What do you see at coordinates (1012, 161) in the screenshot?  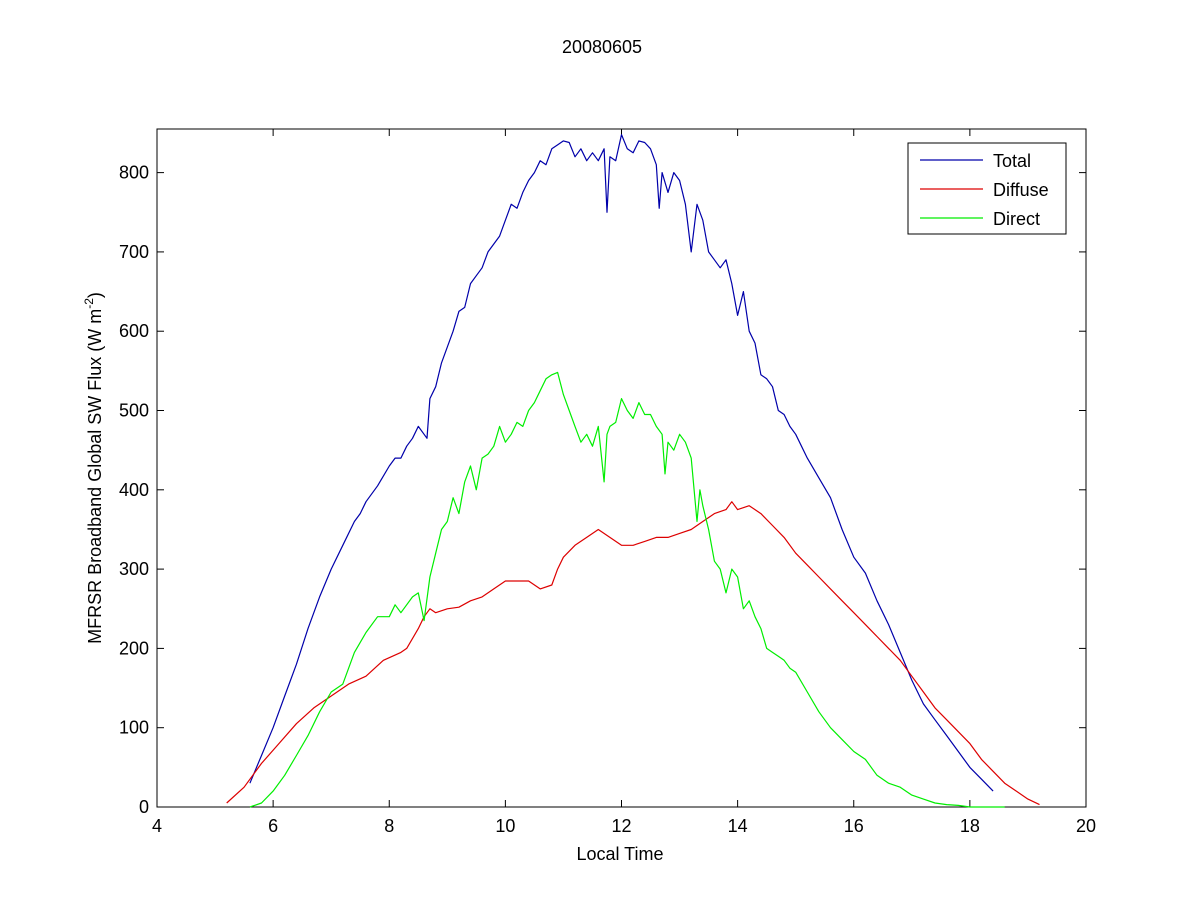 I see `legend-label-total: Total` at bounding box center [1012, 161].